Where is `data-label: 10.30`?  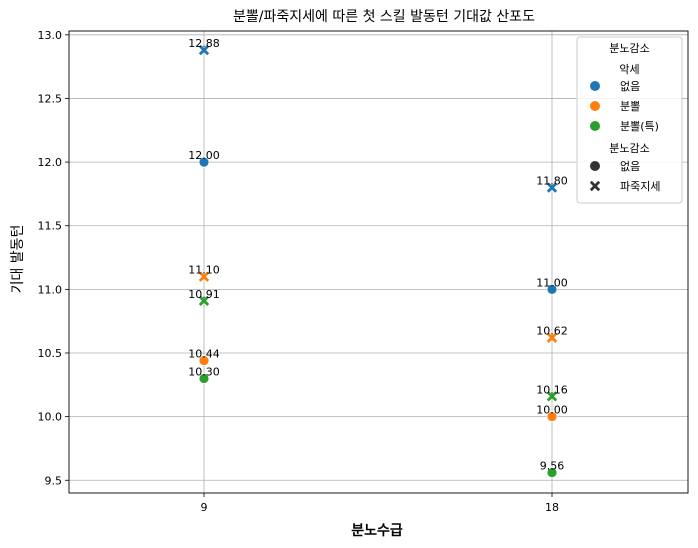 data-label: 10.30 is located at coordinates (204, 371).